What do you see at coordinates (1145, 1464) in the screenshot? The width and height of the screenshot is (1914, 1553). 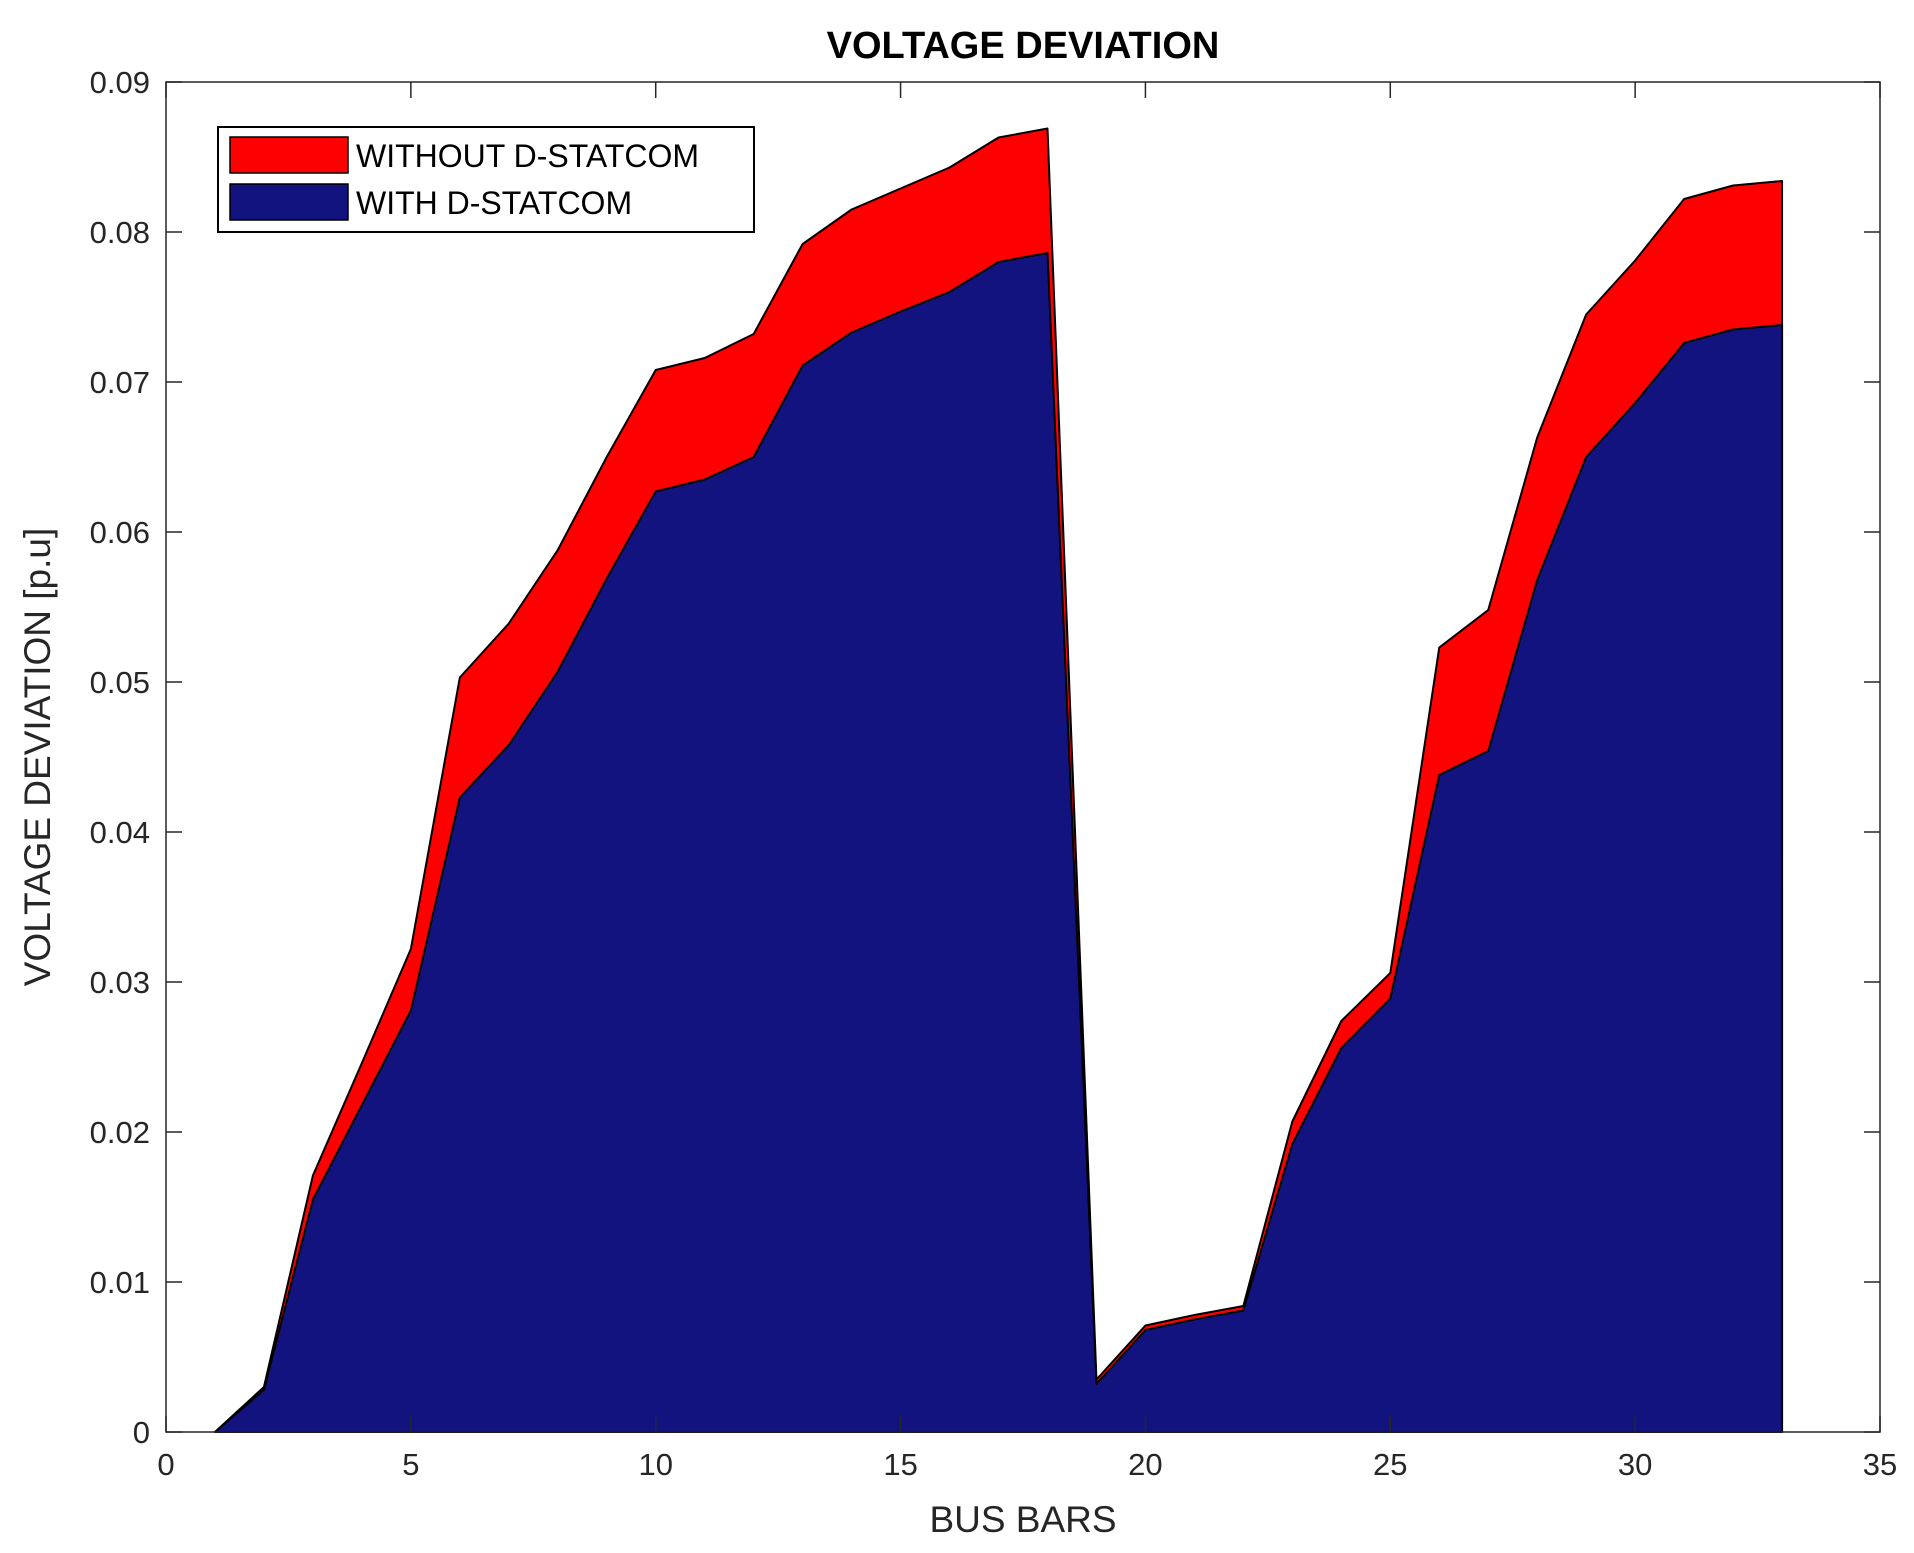 I see `x-tick-label: 20` at bounding box center [1145, 1464].